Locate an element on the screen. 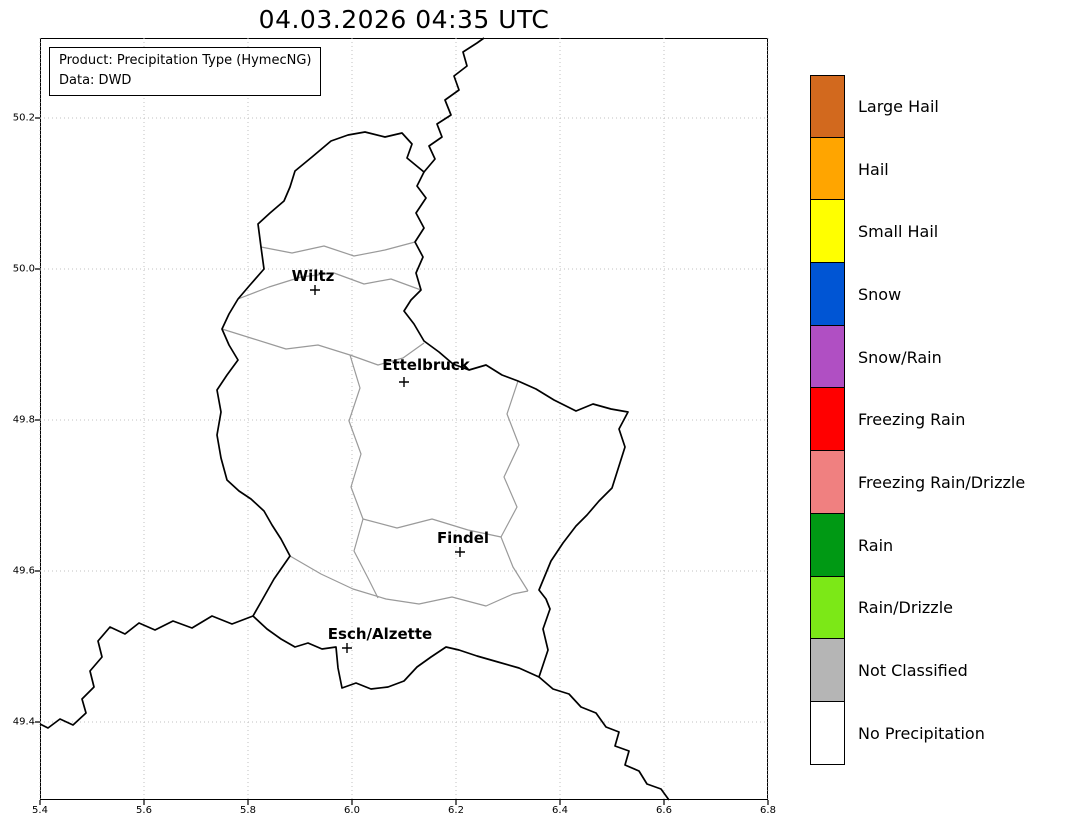 This screenshot has width=1072, height=828. y-tick-label: 49.8 is located at coordinates (23, 420).